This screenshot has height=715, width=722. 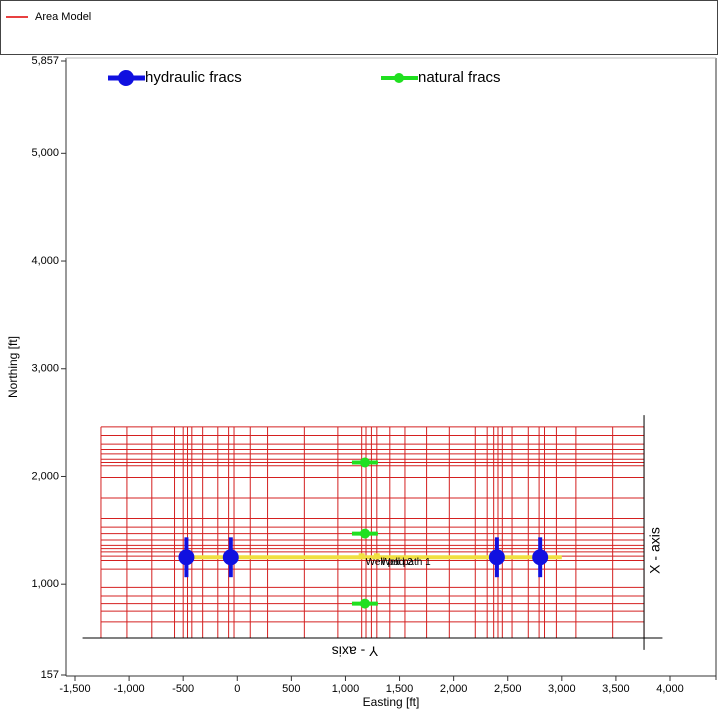 What do you see at coordinates (400, 689) in the screenshot?
I see `x-tick-label: 1,500` at bounding box center [400, 689].